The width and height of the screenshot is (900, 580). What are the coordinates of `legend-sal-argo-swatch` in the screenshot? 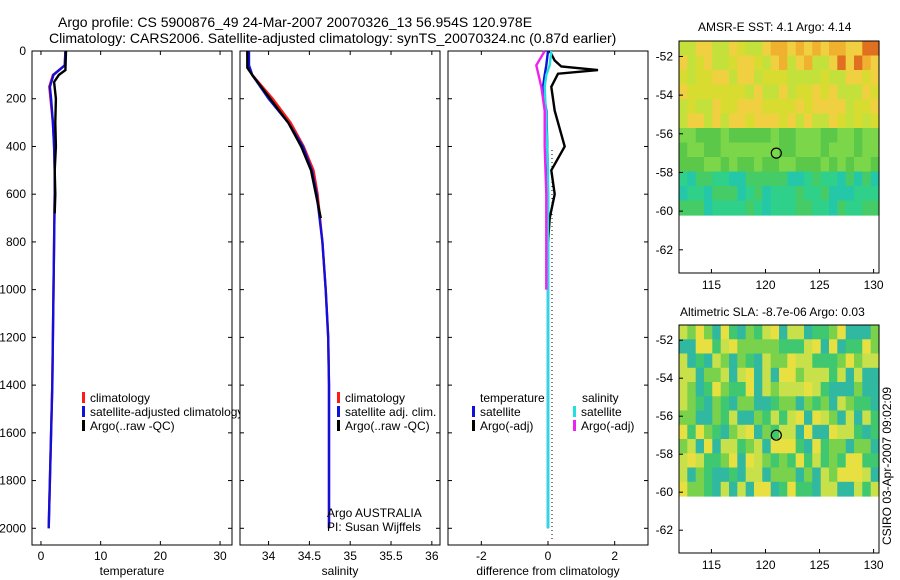 It's located at (574, 425).